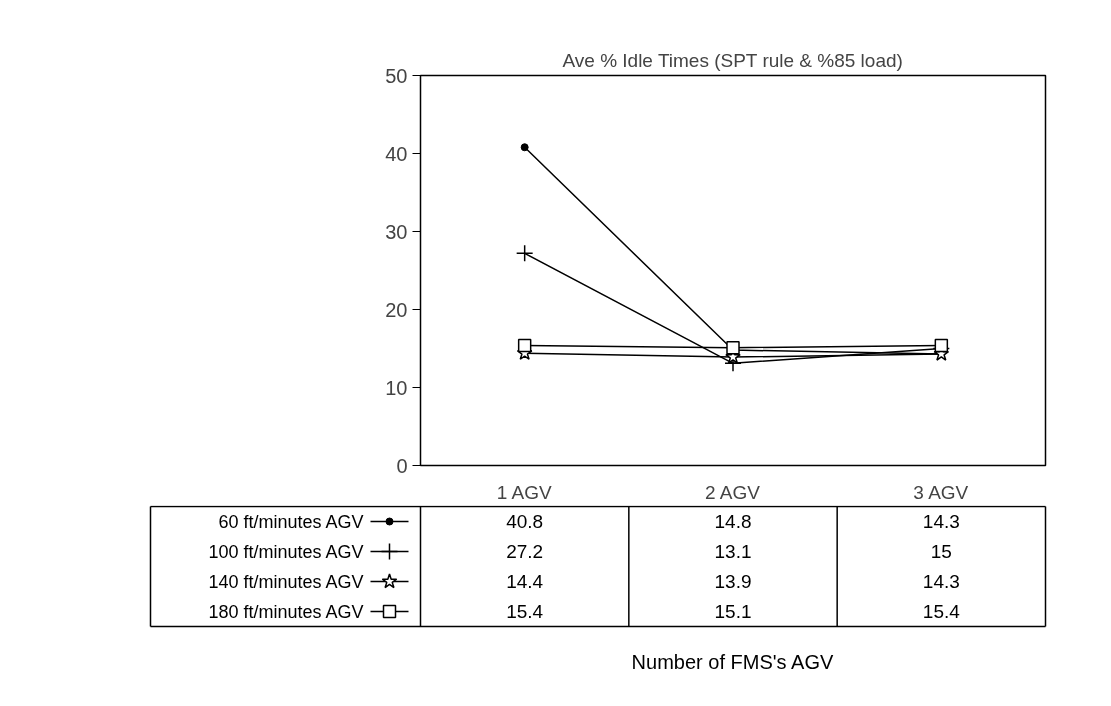 The width and height of the screenshot is (1111, 706). What do you see at coordinates (941, 551) in the screenshot?
I see `data-label: 15` at bounding box center [941, 551].